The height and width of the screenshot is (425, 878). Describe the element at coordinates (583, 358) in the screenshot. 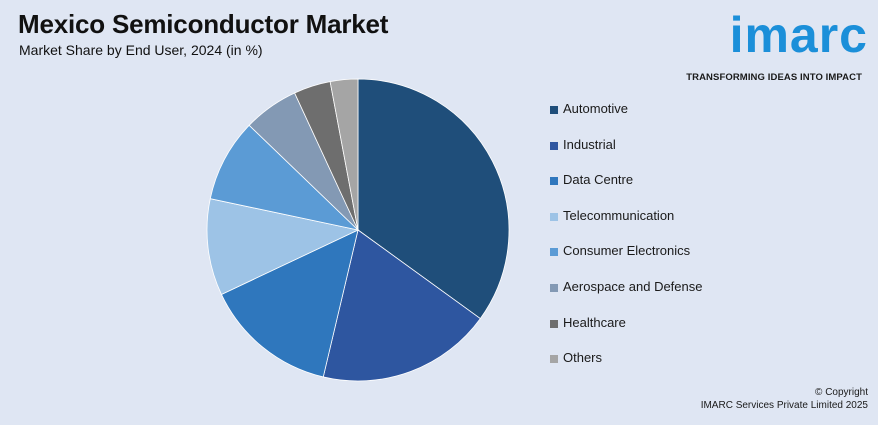

I see `legend-label: Others` at that location.